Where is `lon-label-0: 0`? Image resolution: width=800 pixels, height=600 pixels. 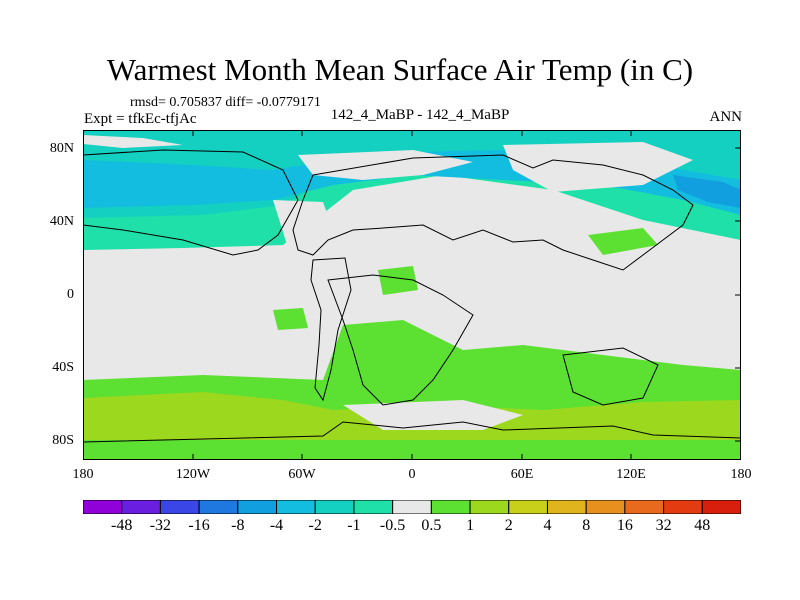
lon-label-0: 0 is located at coordinates (412, 474).